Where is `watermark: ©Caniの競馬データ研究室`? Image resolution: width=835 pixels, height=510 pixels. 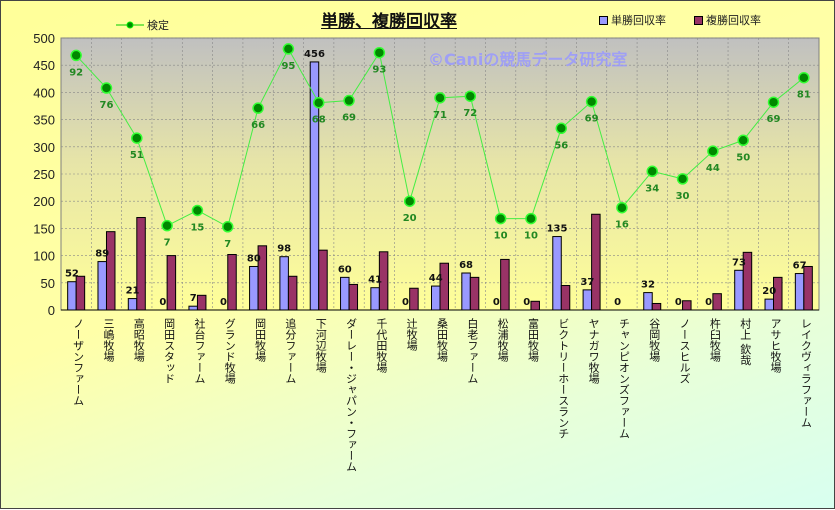
watermark: ©Caniの競馬データ研究室 is located at coordinates (528, 59).